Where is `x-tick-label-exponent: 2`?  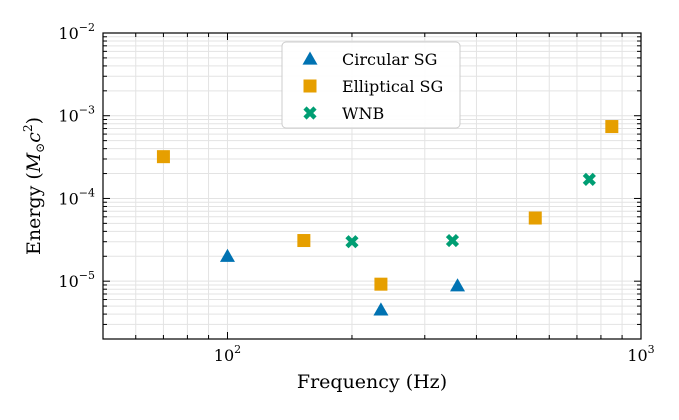 x-tick-label-exponent: 2 is located at coordinates (237, 349).